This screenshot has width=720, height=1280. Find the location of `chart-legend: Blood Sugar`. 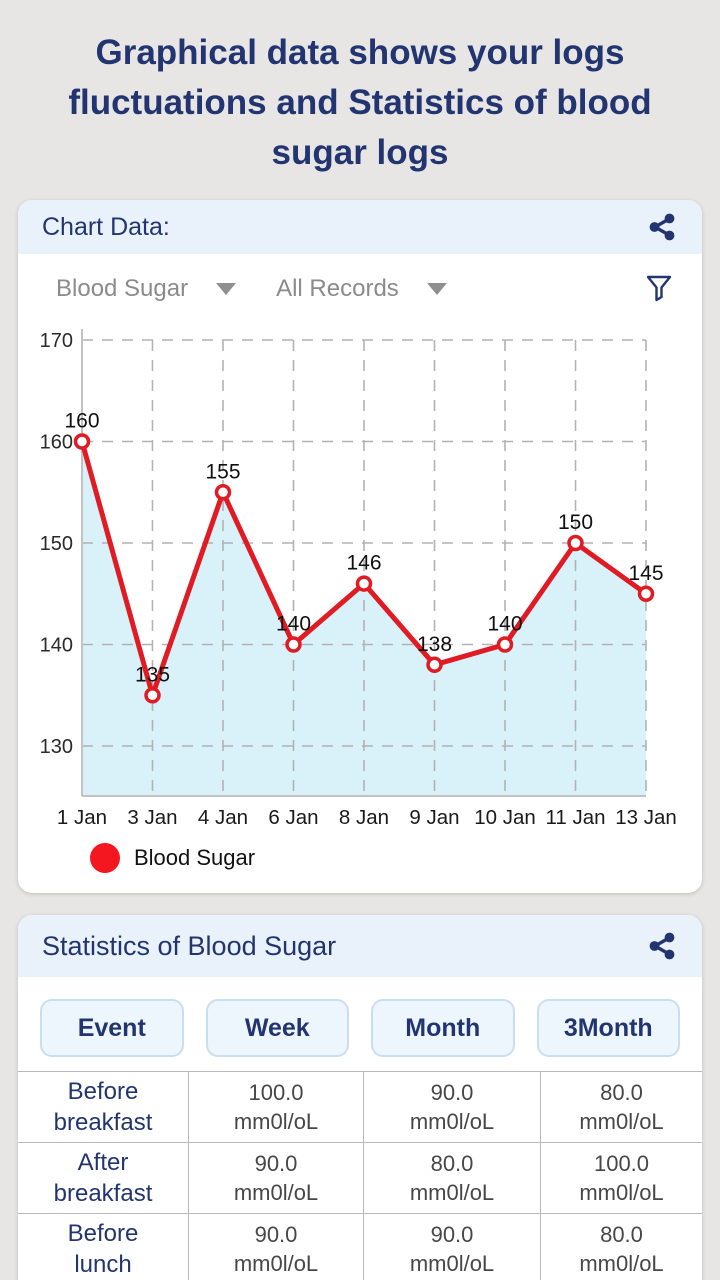

chart-legend: Blood Sugar is located at coordinates (360, 865).